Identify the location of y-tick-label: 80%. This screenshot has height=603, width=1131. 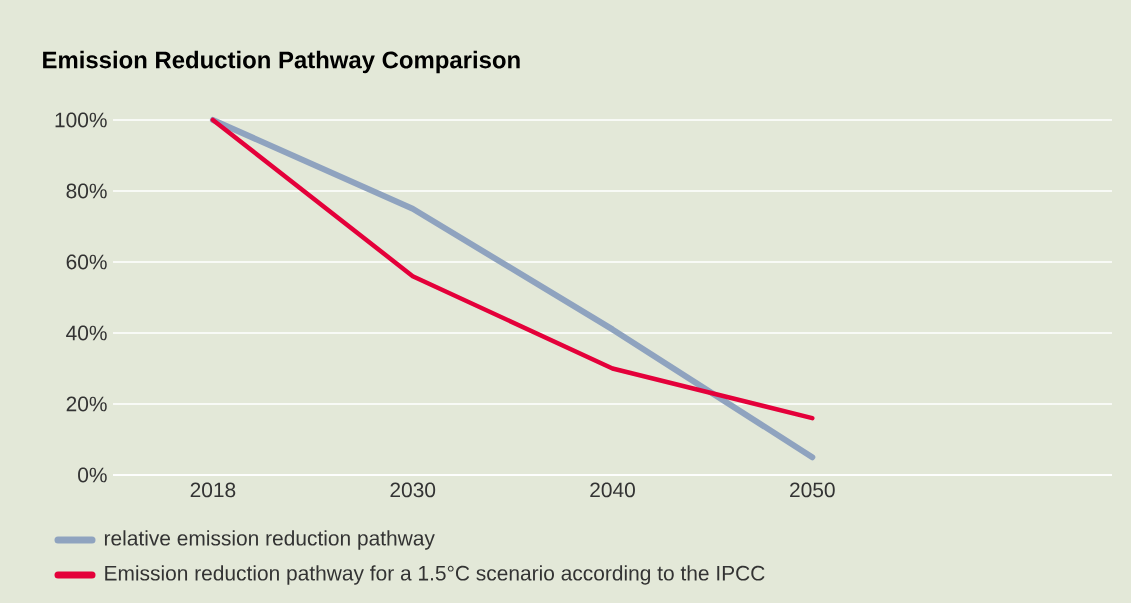
(86, 191).